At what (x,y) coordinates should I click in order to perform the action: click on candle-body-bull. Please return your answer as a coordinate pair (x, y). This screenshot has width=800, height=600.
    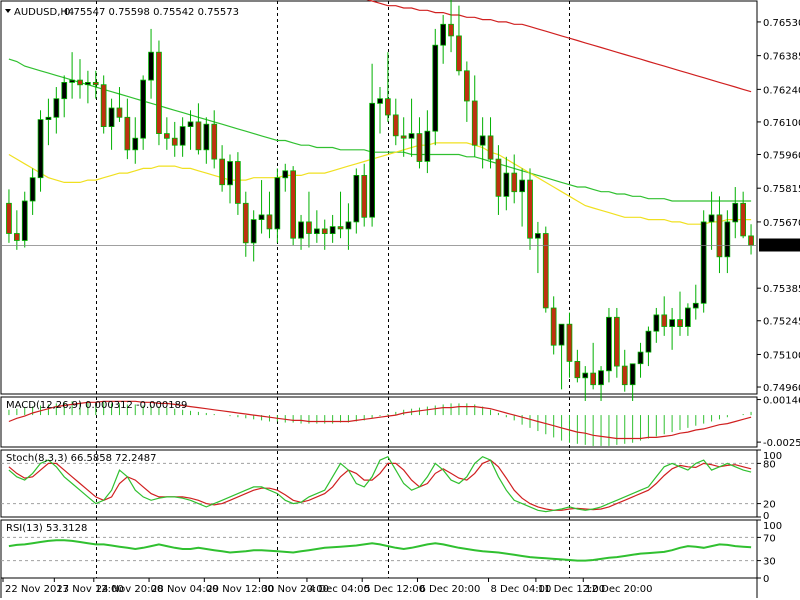
    Looking at the image, I should click on (24, 220).